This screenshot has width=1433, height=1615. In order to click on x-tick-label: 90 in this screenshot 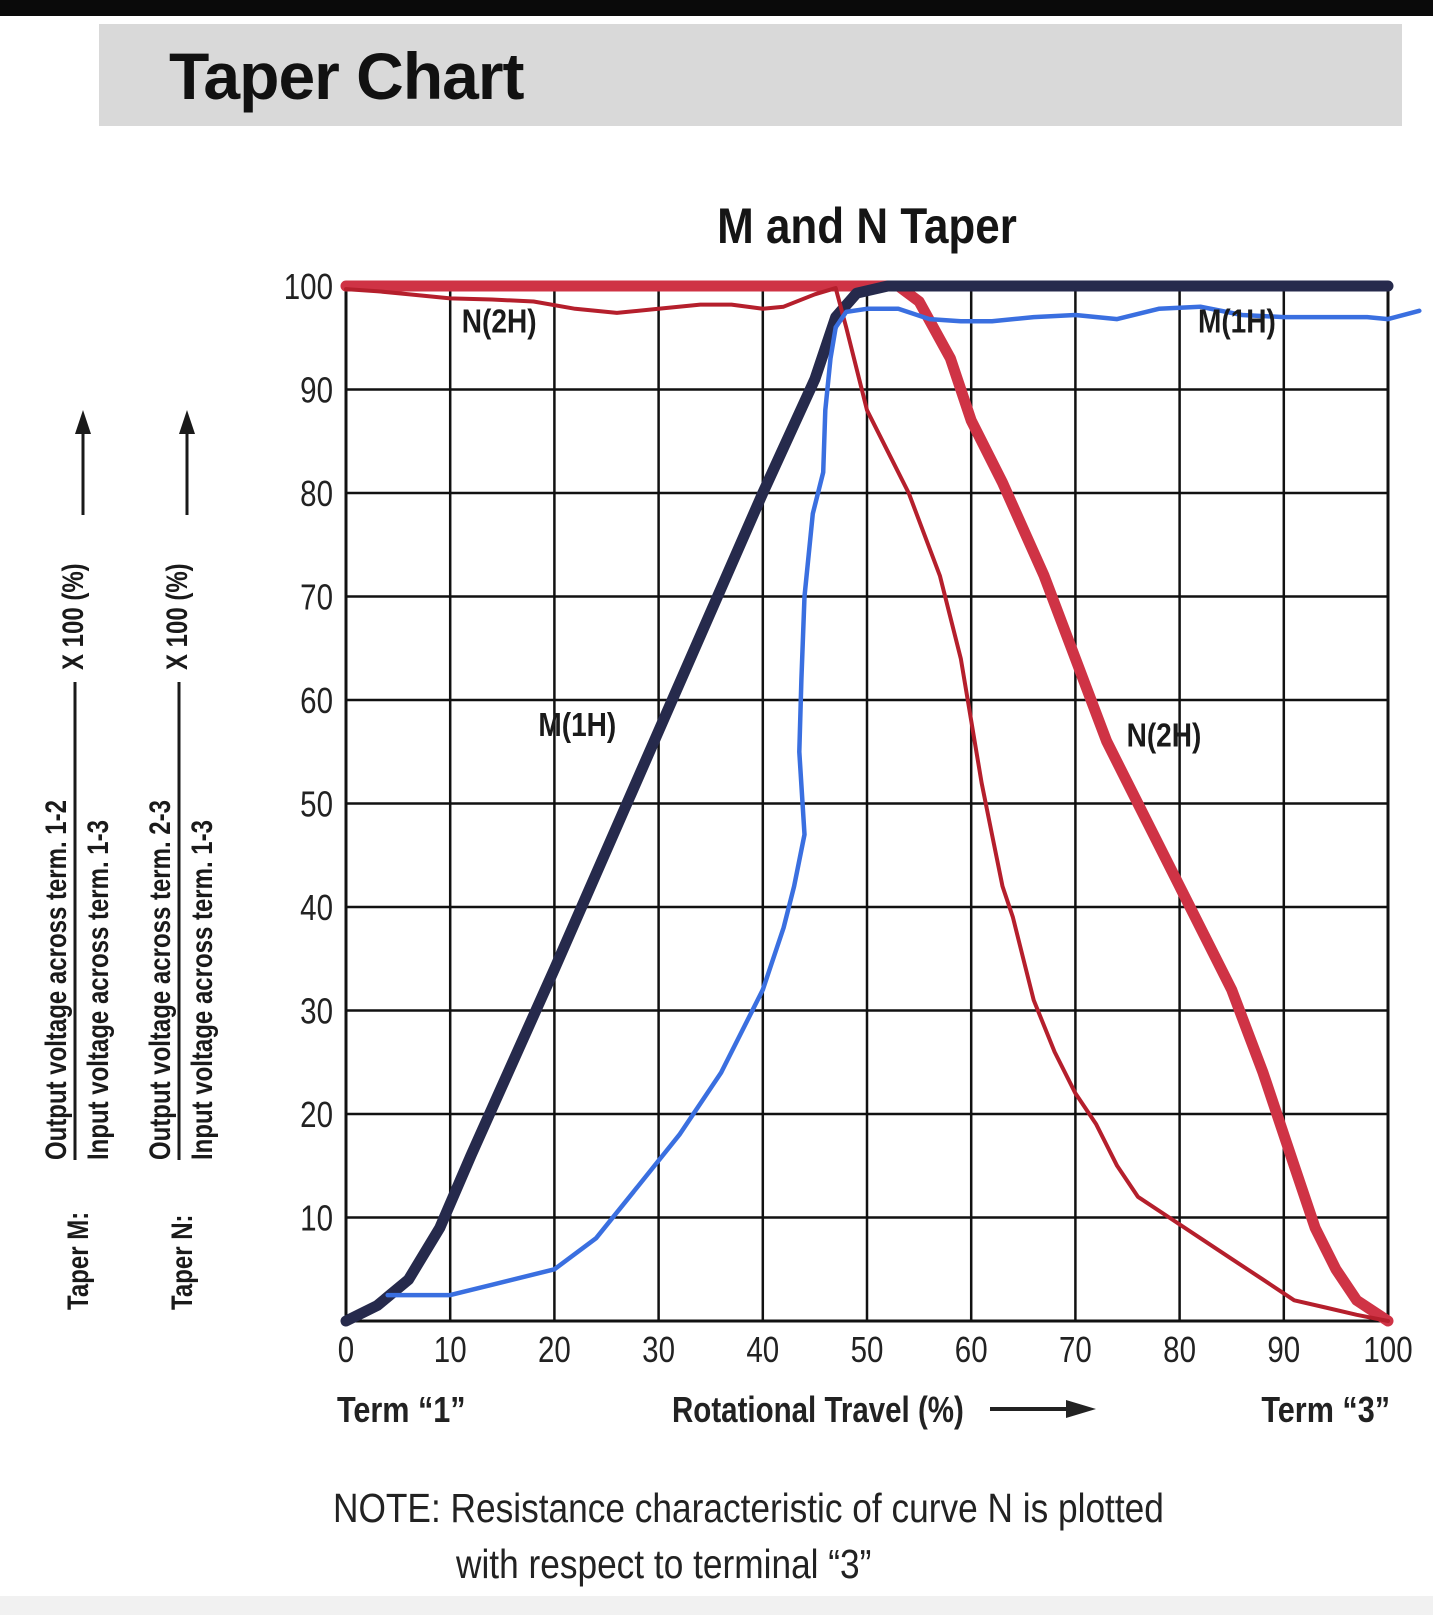, I will do `click(1283, 1349)`.